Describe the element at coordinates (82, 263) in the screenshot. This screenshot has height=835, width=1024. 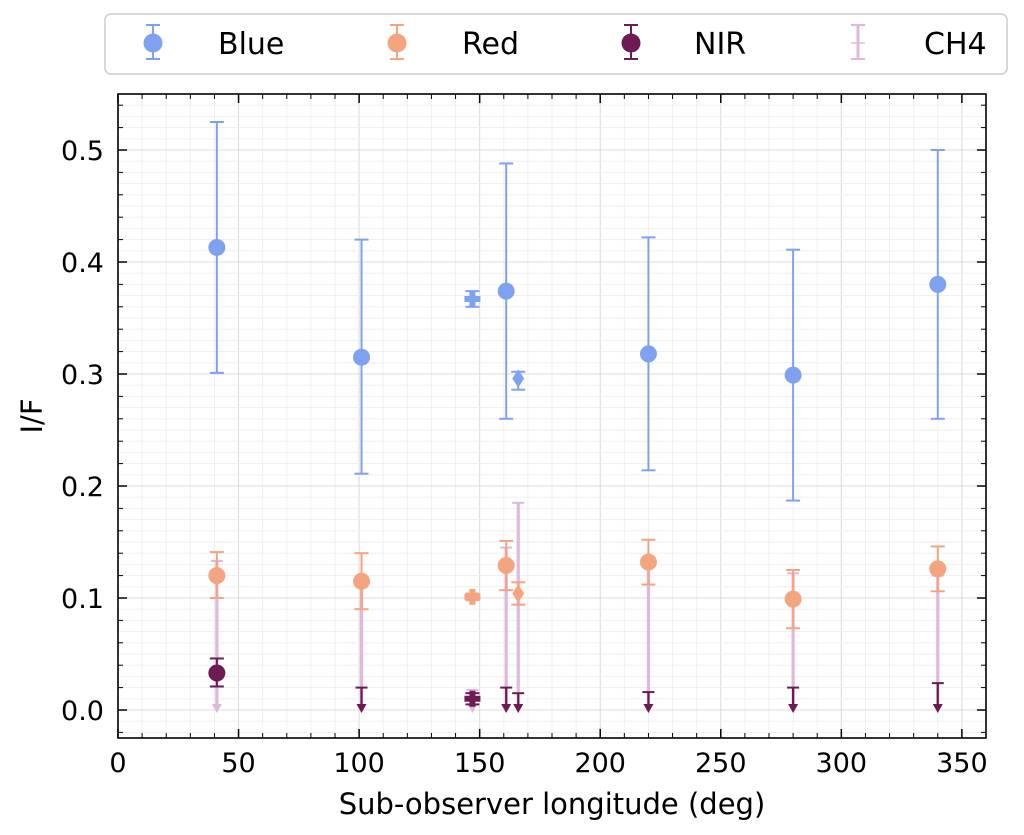
I see `y-tick-label: 0.4` at that location.